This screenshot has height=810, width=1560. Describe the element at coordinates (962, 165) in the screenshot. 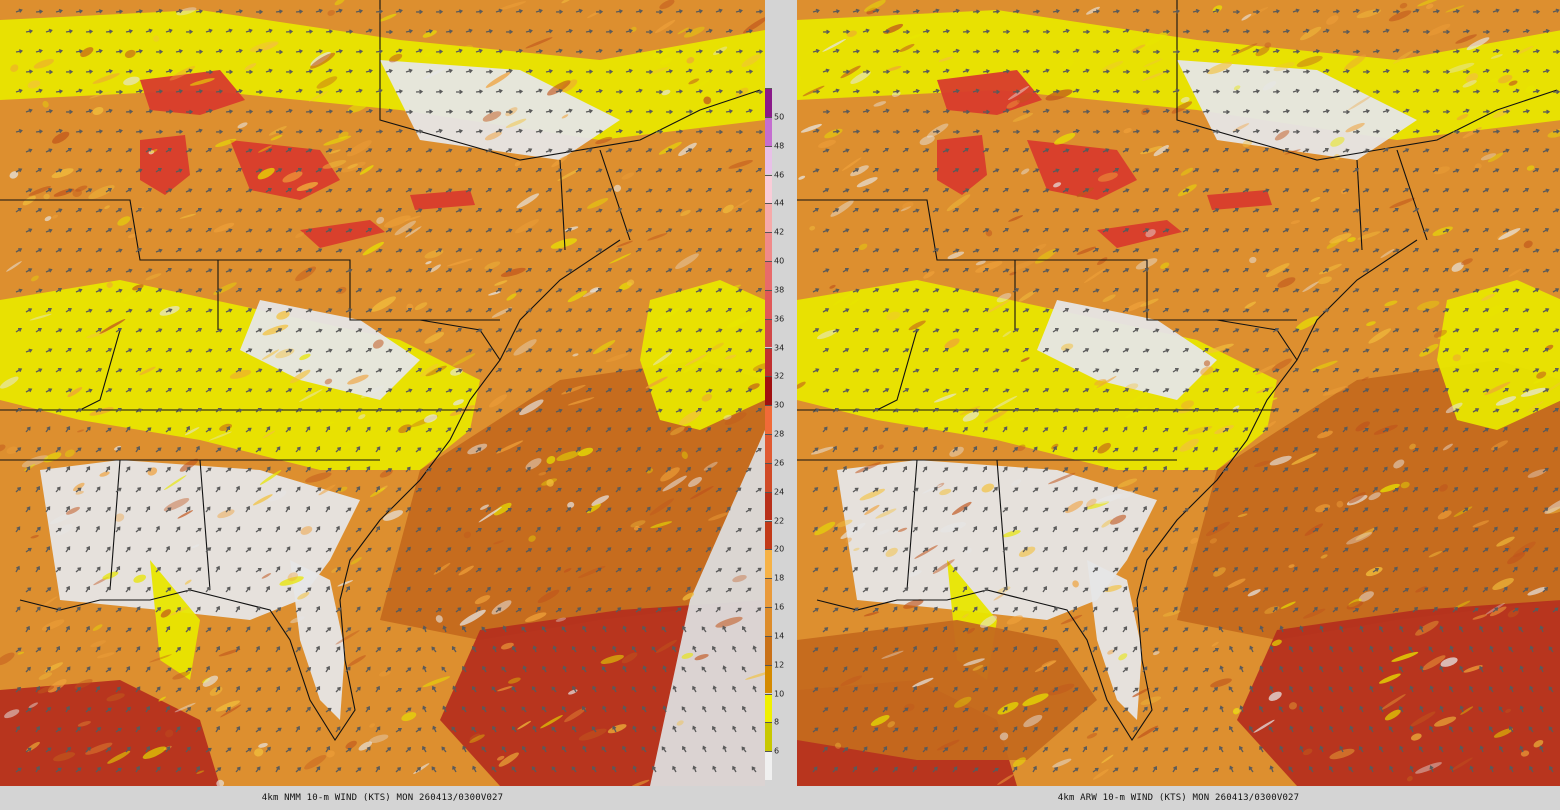

I see `lake-michigan` at that location.